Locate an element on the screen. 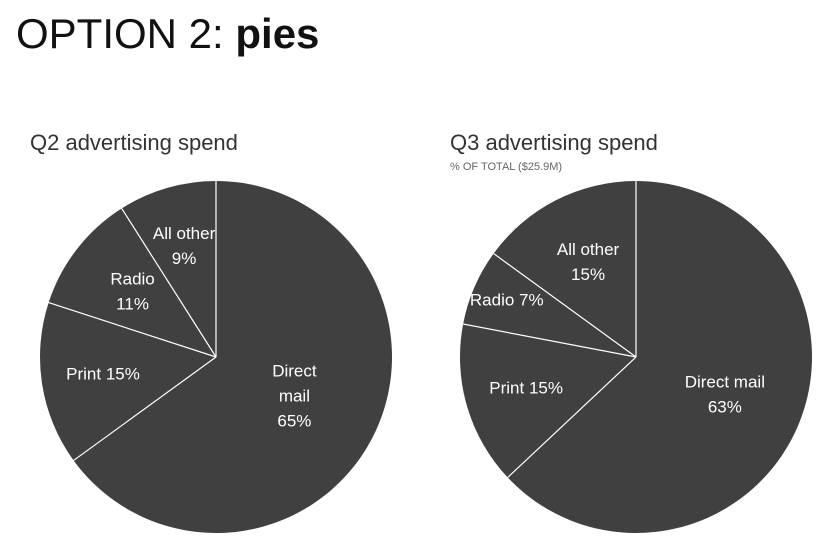  q3-slice-radio is located at coordinates (549, 305).